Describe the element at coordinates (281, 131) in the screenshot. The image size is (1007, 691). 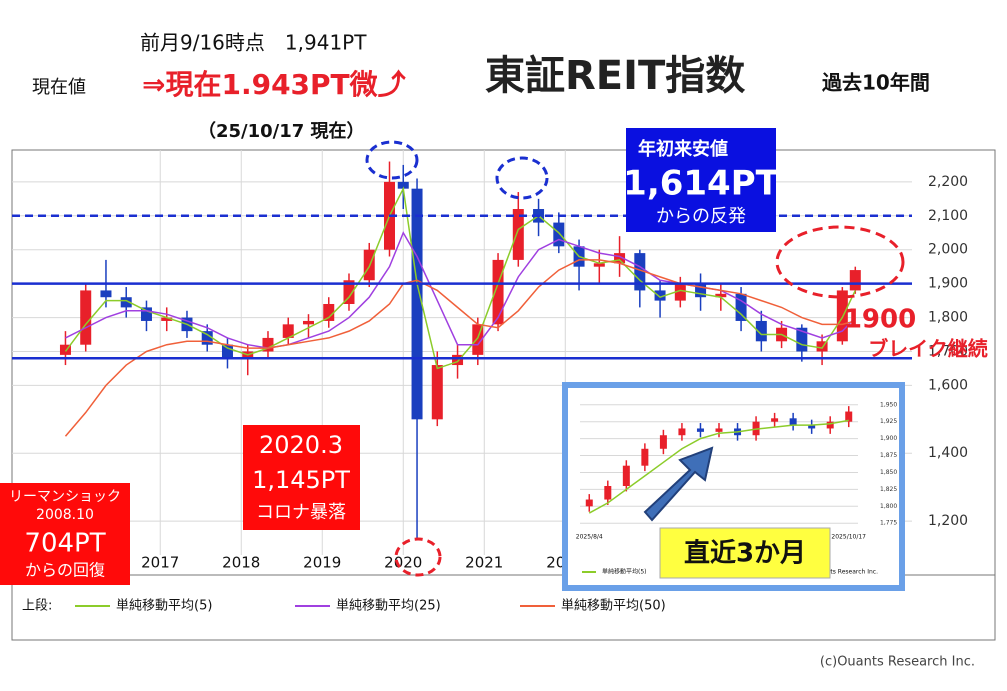
I see `date: （25/10/17 現在）` at that location.